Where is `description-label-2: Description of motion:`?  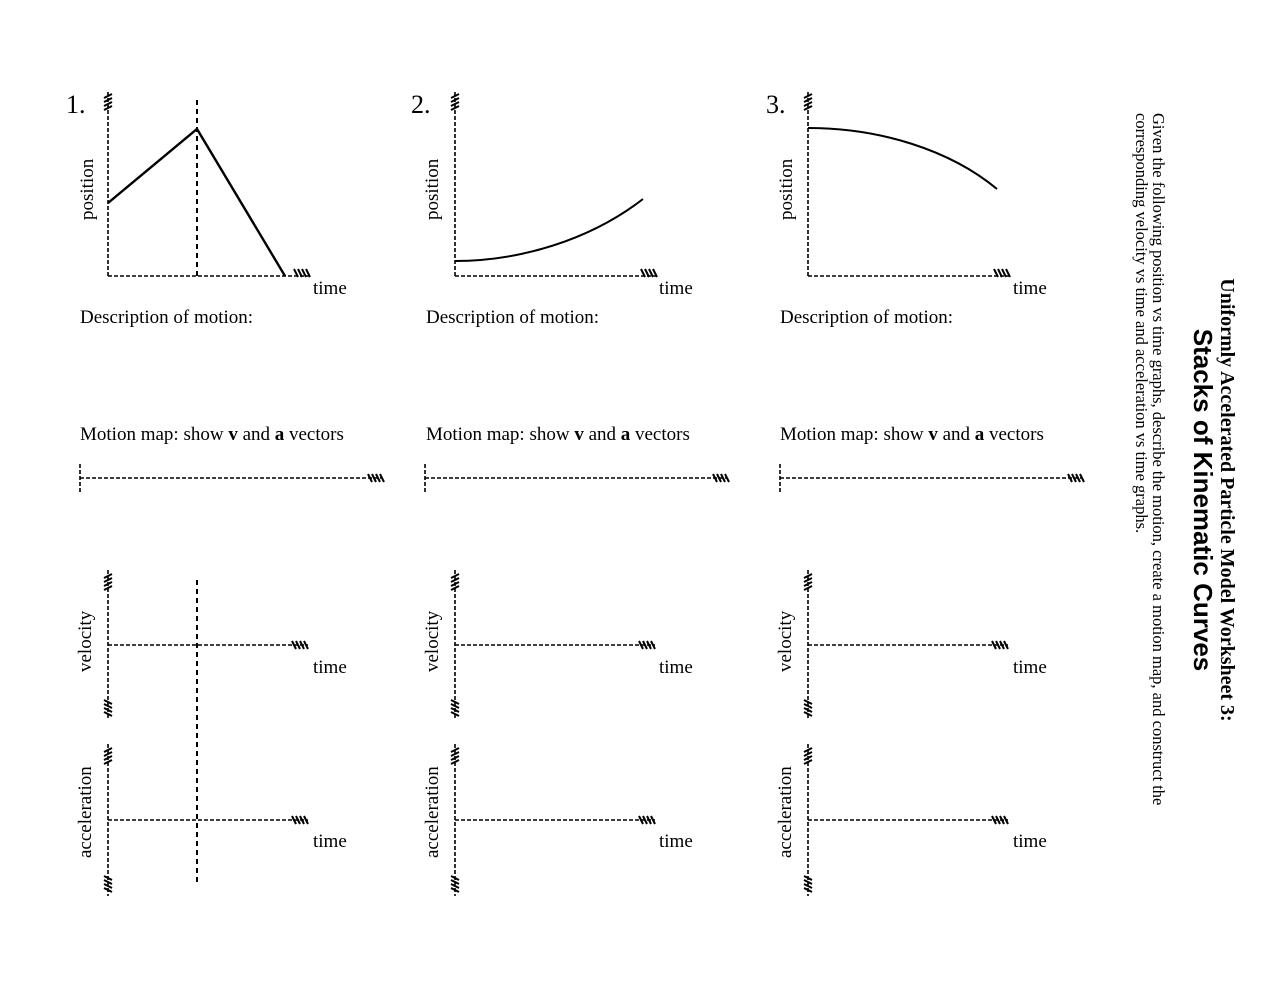 description-label-2: Description of motion: is located at coordinates (513, 317).